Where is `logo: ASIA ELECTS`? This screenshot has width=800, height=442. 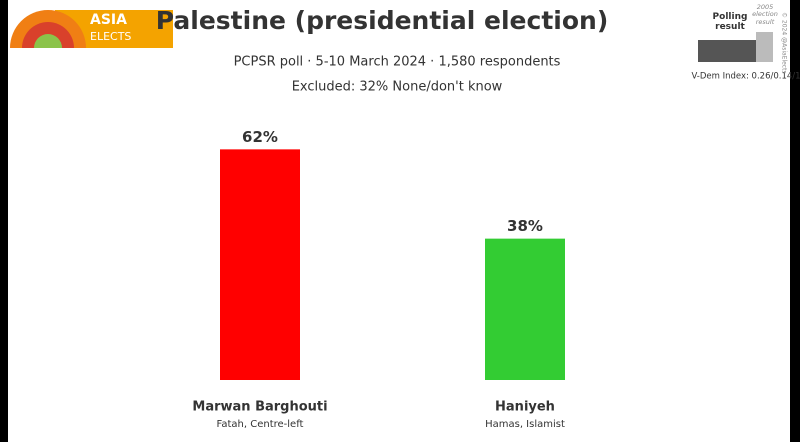 logo: ASIA ELECTS is located at coordinates (91, 29).